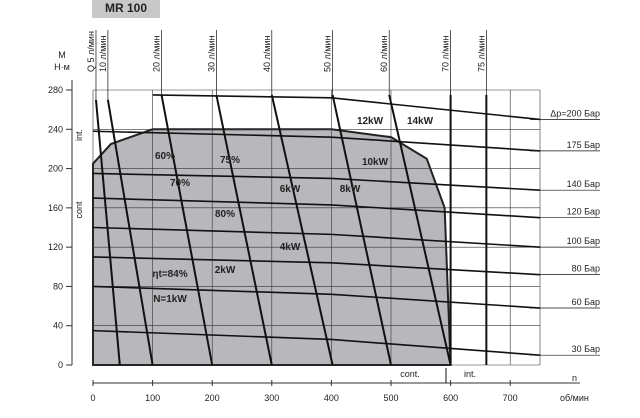 This screenshot has height=418, width=640. Describe the element at coordinates (157, 54) in the screenshot. I see `flow-label: 20 л/мин` at that location.